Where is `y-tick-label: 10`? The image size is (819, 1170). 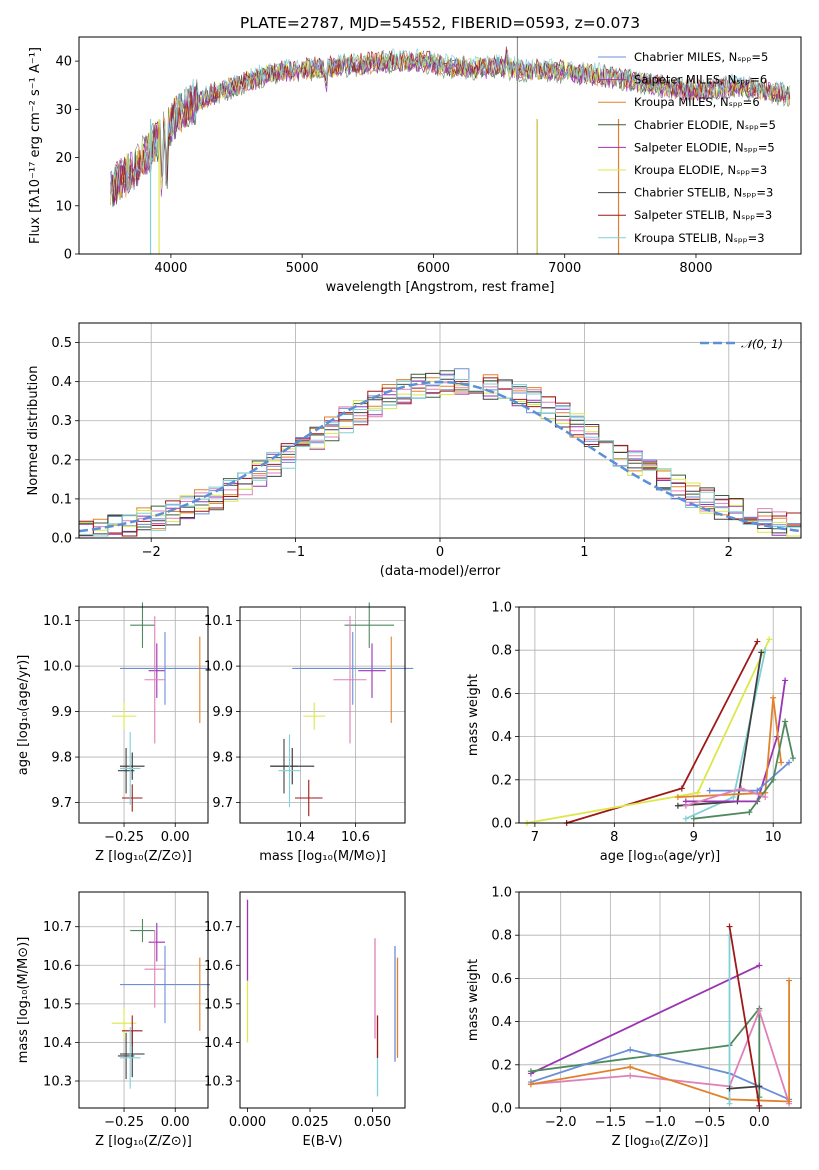
y-tick-label: 10 is located at coordinates (63, 206).